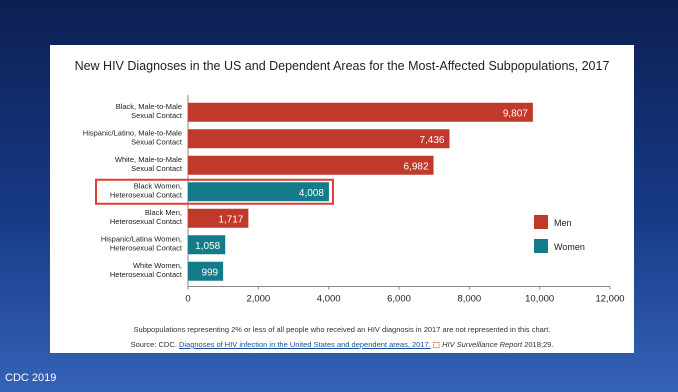 This screenshot has width=678, height=392. I want to click on category-label: White Women,, so click(157, 265).